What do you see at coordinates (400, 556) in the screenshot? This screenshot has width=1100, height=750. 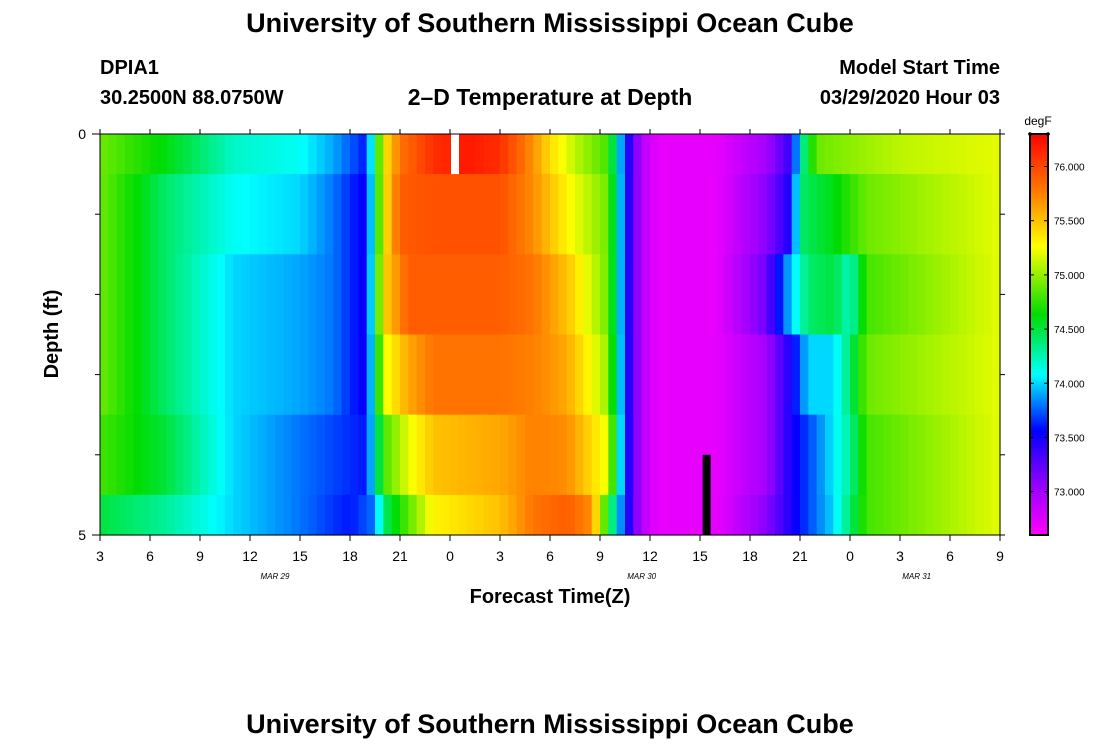 I see `x-tick-label: 21` at bounding box center [400, 556].